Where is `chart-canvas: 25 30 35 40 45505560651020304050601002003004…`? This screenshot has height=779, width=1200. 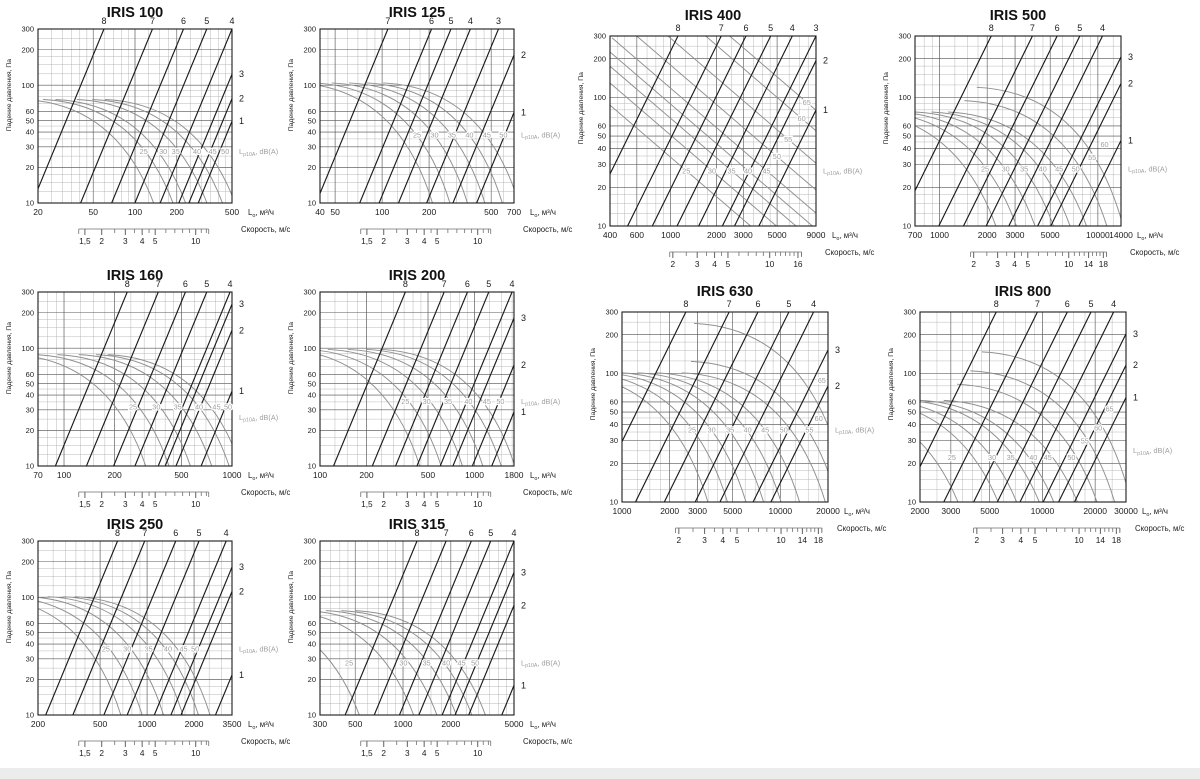
chart-canvas: 25 30 35 40 45505560651020304050601002003004… is located at coordinates (726, 138).